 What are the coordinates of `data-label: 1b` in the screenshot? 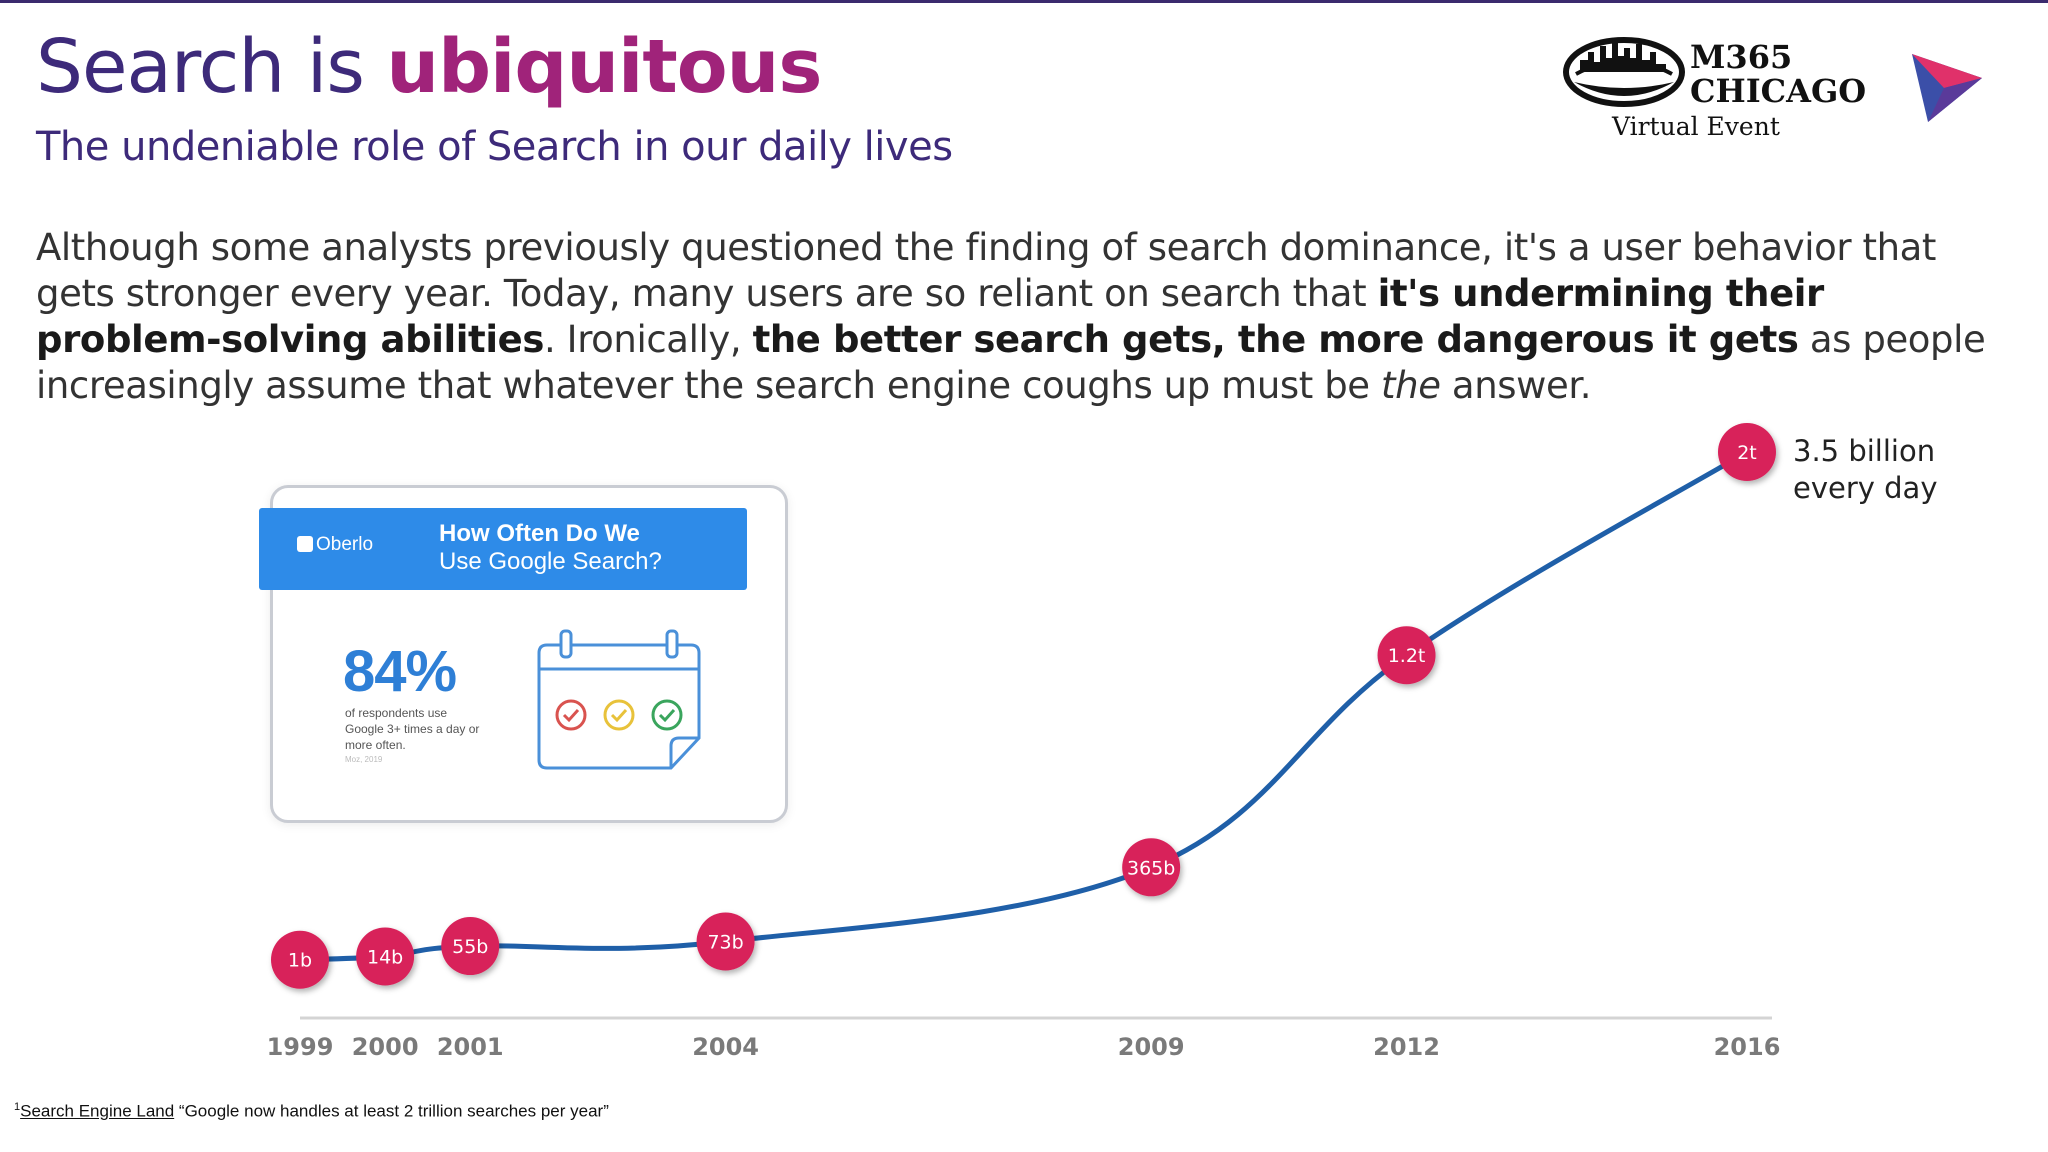 It's located at (300, 961).